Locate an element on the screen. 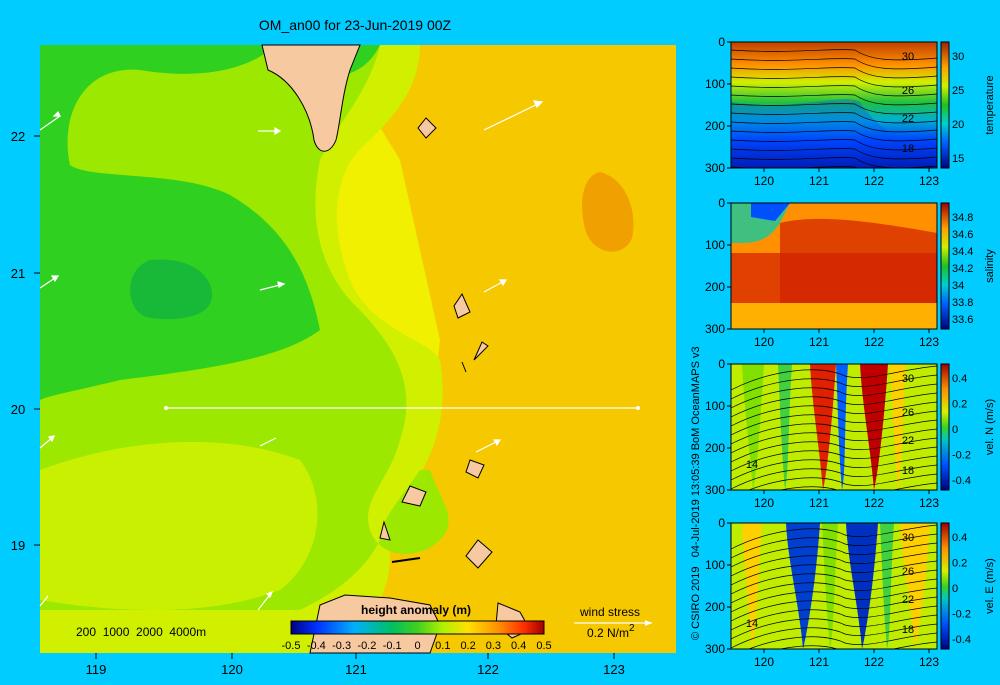 The width and height of the screenshot is (1000, 685). longitude-ticks: 119 120 121 122 123 is located at coordinates (355, 665).